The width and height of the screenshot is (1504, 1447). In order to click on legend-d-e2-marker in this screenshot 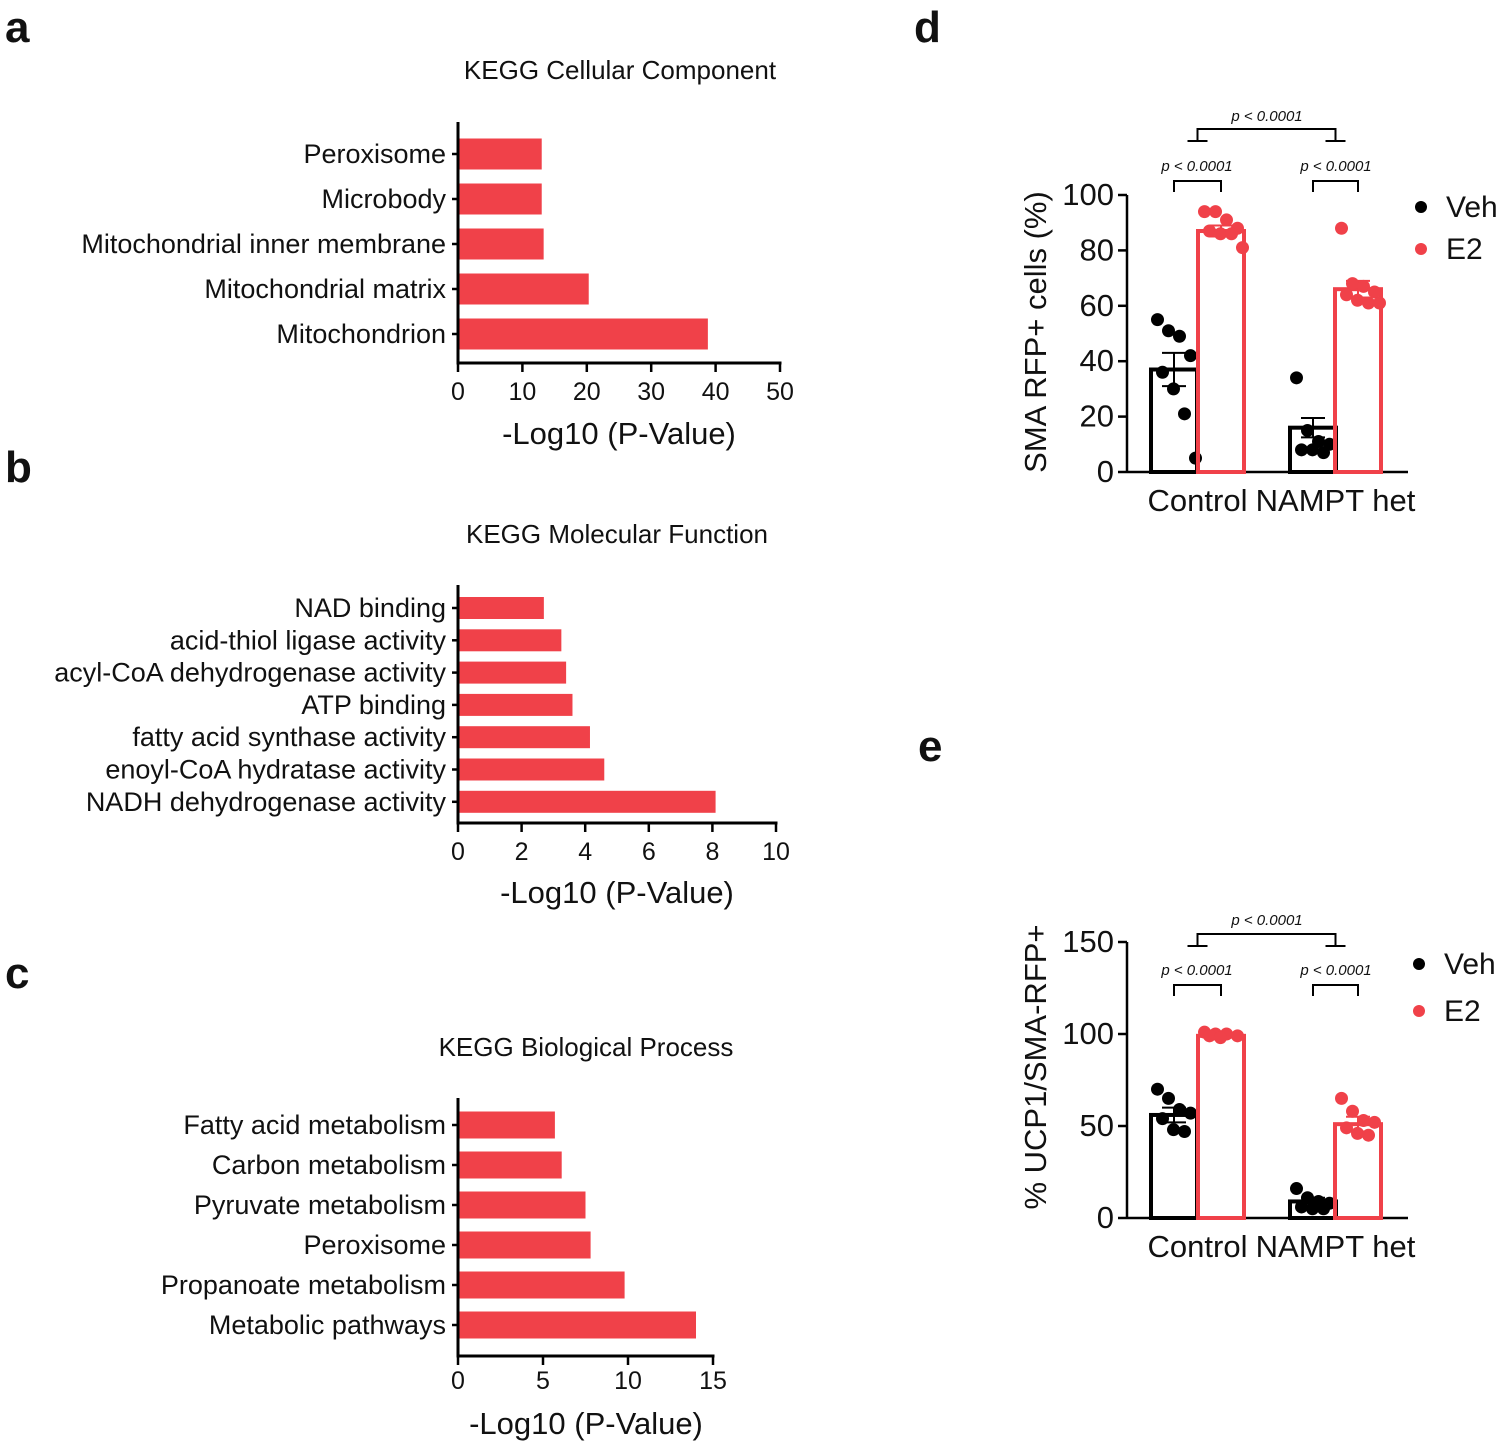, I will do `click(1421, 249)`.